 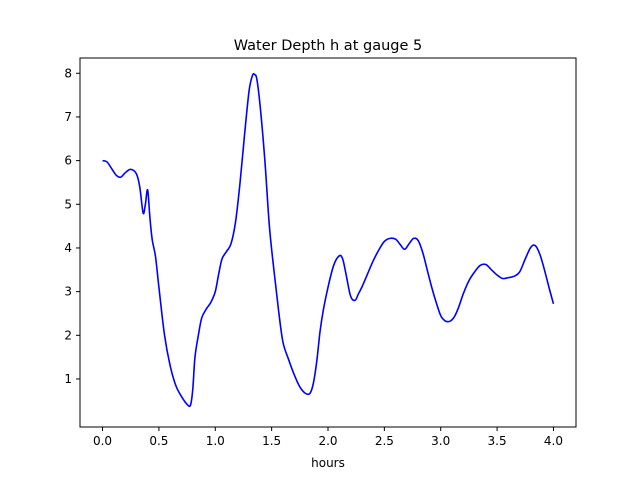 I want to click on y-tick-label: 3, so click(x=68, y=292).